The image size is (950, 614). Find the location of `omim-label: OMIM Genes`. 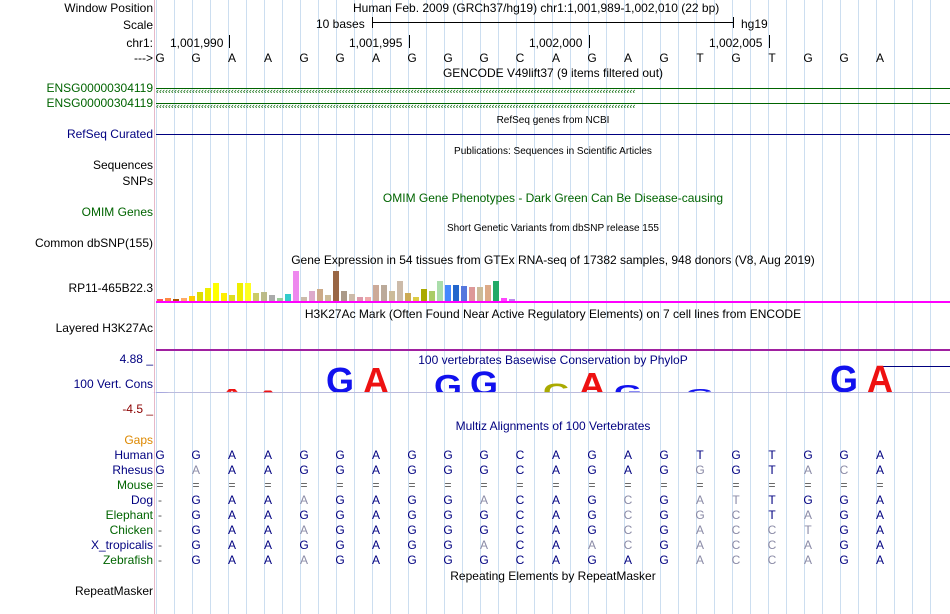

omim-label: OMIM Genes is located at coordinates (117, 212).